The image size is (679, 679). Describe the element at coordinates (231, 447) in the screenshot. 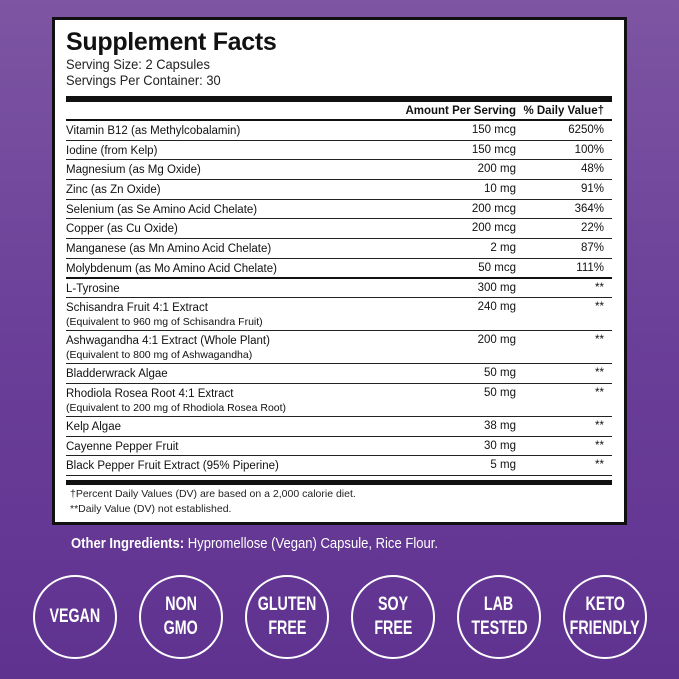

I see `ingredient-name: Cayenne Pepper Fruit` at that location.